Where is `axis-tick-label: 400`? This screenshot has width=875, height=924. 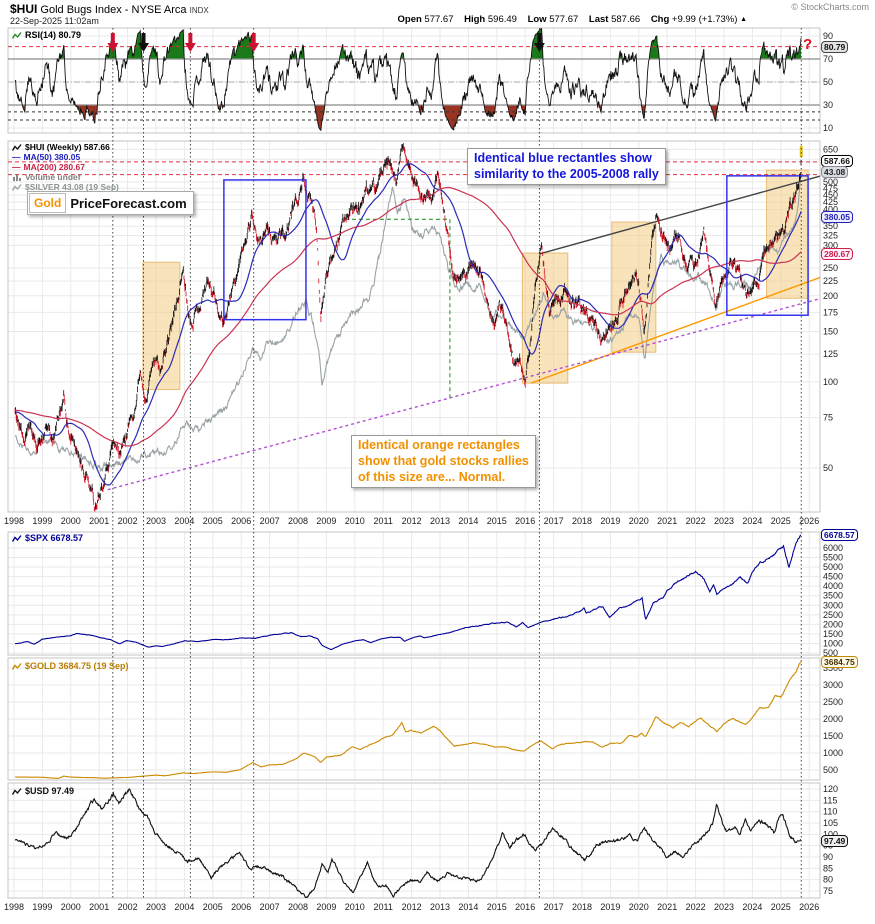 axis-tick-label: 400 is located at coordinates (830, 210).